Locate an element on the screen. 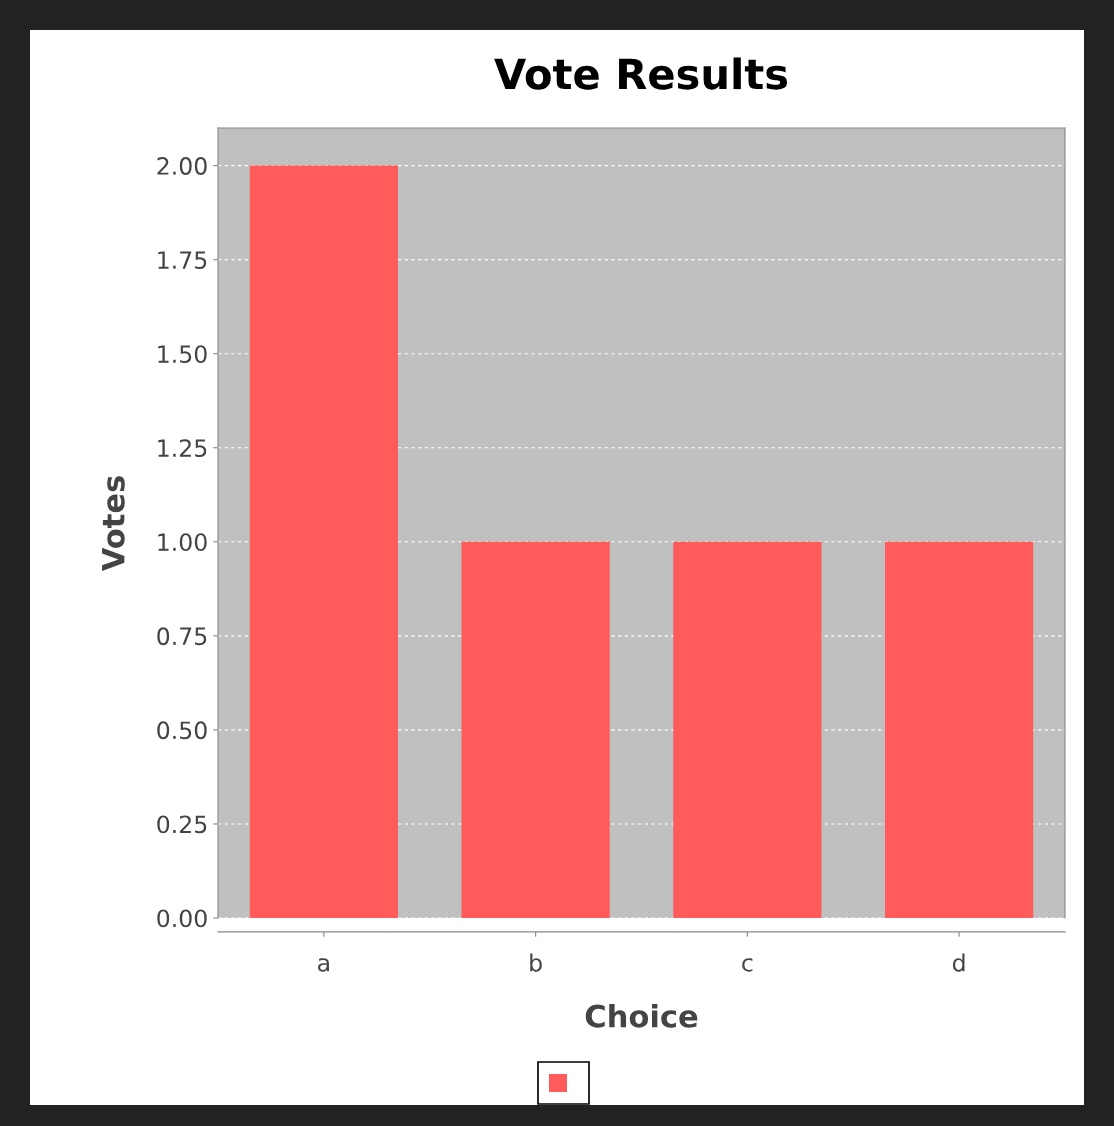 The width and height of the screenshot is (1114, 1126). chart-title: Vote Results is located at coordinates (641, 73).